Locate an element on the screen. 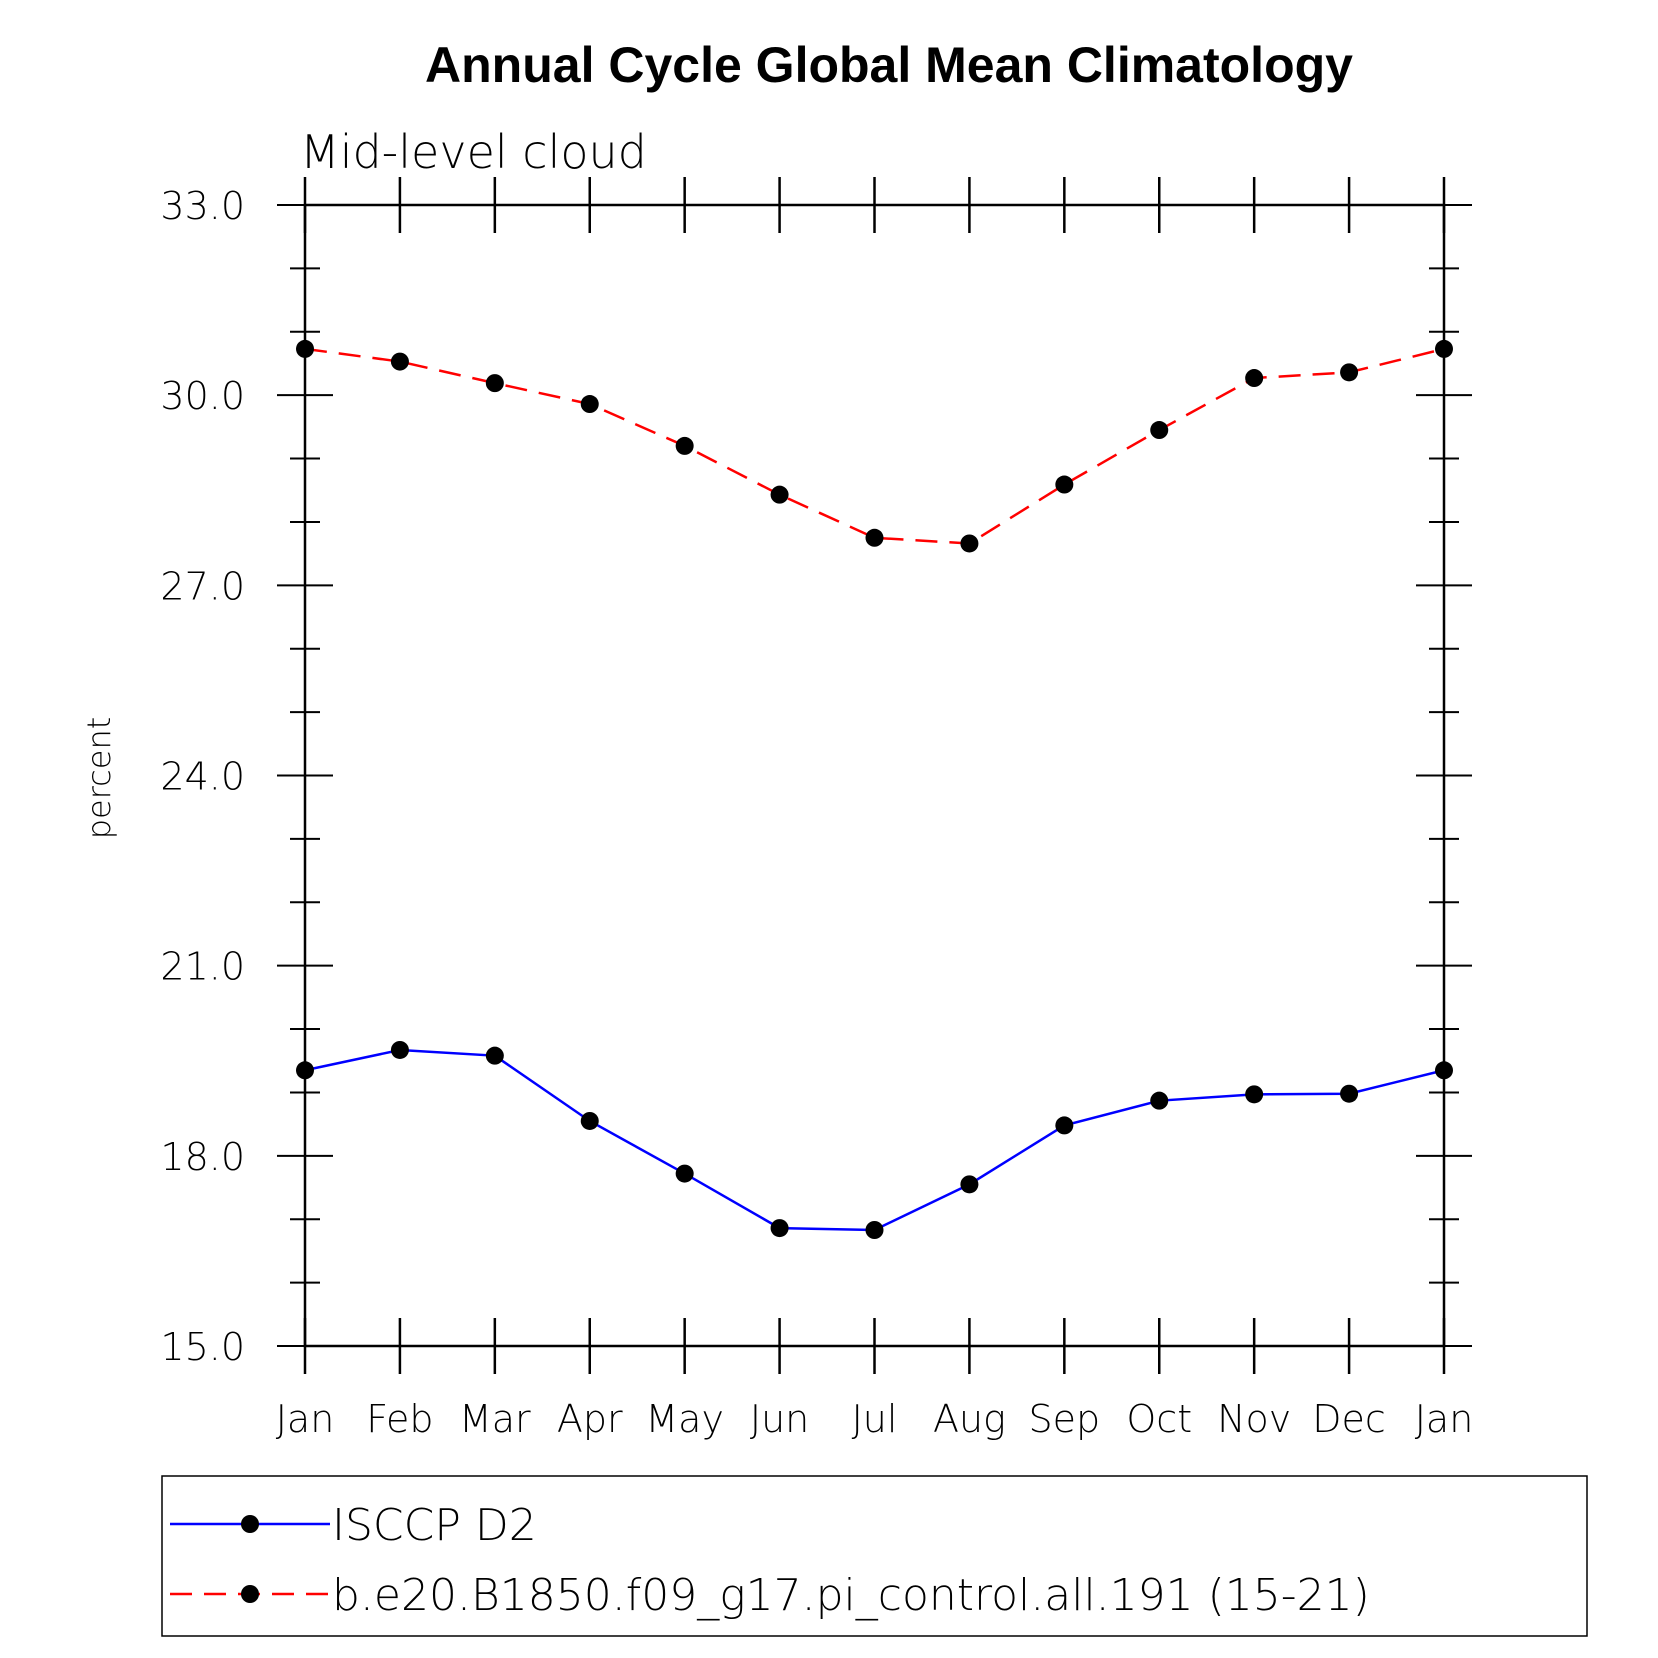 The width and height of the screenshot is (1658, 1658). legend-box is located at coordinates (874, 1556).